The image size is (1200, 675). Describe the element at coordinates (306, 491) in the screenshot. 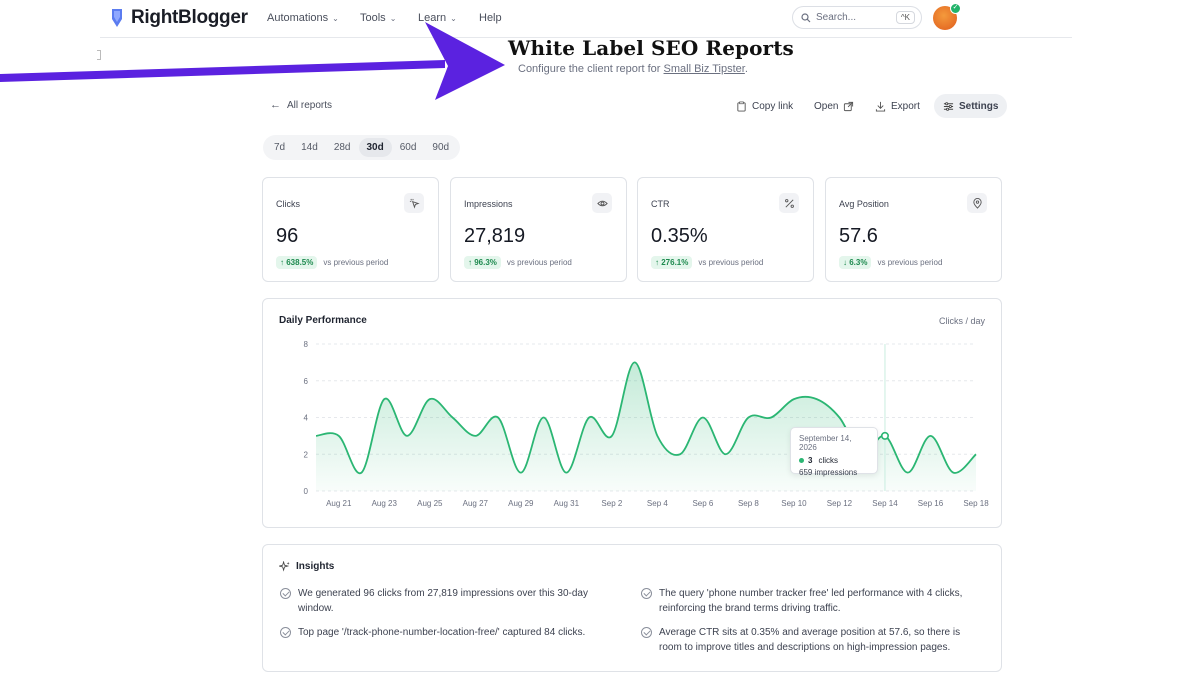

I see `y-tick-label: 0` at that location.